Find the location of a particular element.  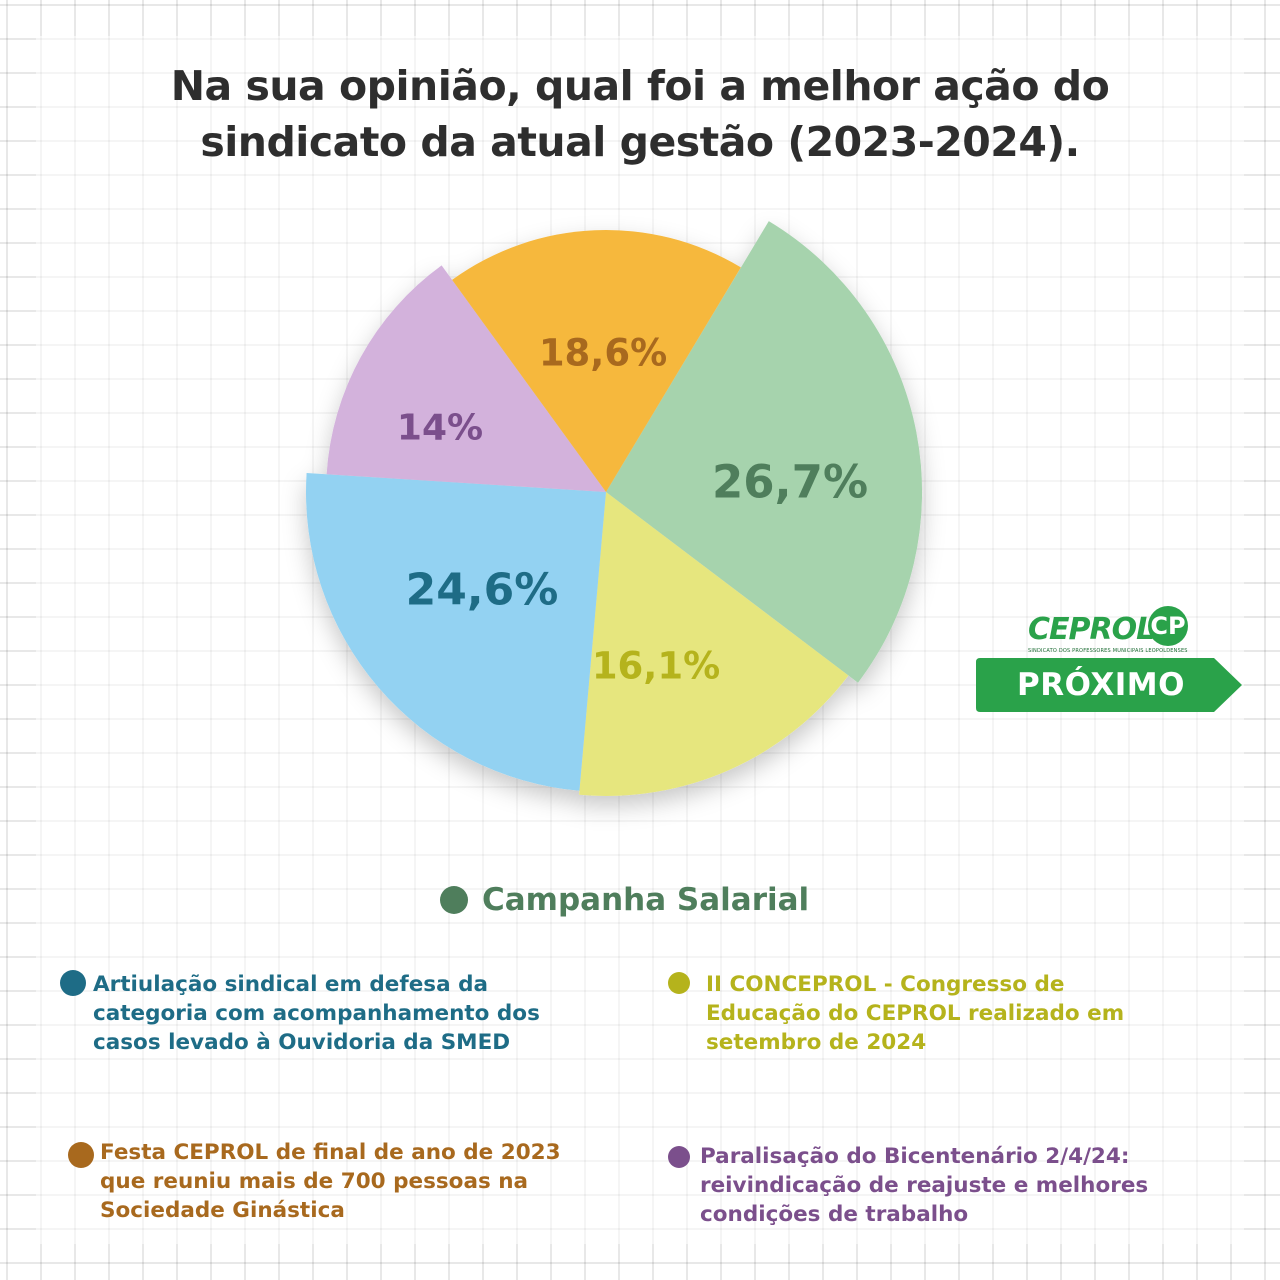

slice-value-label: 18,6% is located at coordinates (603, 353).